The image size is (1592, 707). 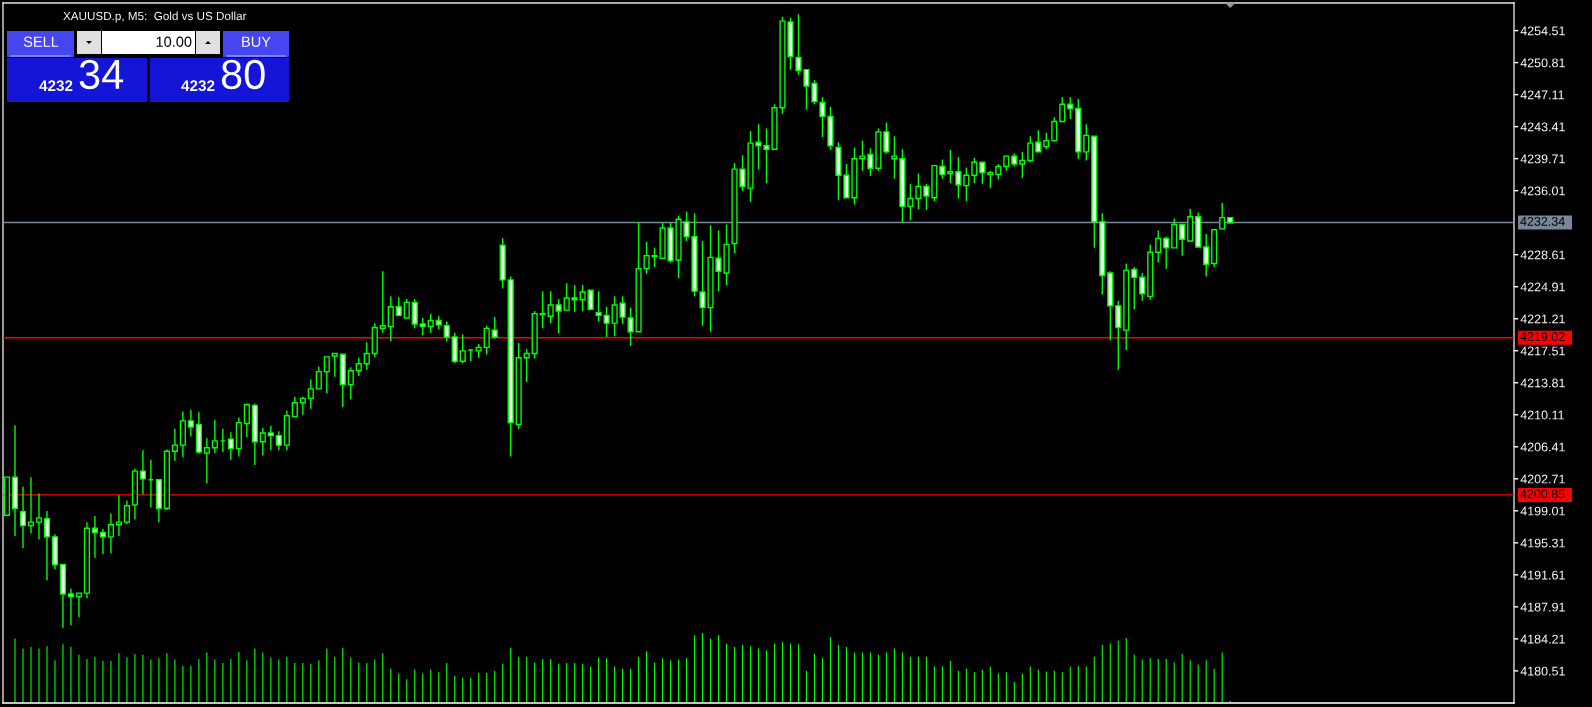 What do you see at coordinates (1542, 639) in the screenshot?
I see `y-tick-label: 4184.21` at bounding box center [1542, 639].